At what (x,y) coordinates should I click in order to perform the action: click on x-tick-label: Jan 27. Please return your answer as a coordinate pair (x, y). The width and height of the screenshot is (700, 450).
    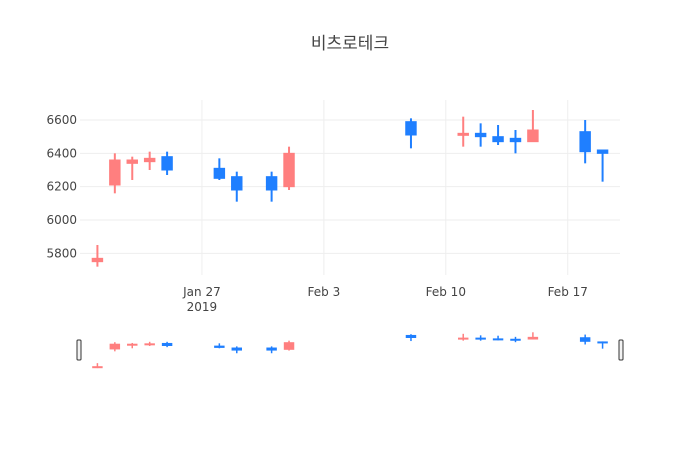
    Looking at the image, I should click on (201, 292).